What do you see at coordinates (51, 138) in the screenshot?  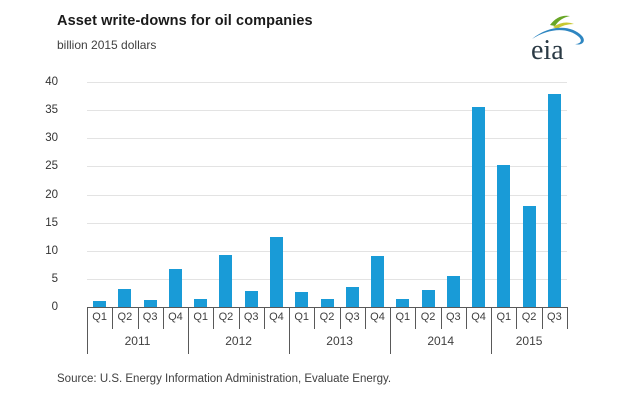 I see `y-tick-label-30: 30` at bounding box center [51, 138].